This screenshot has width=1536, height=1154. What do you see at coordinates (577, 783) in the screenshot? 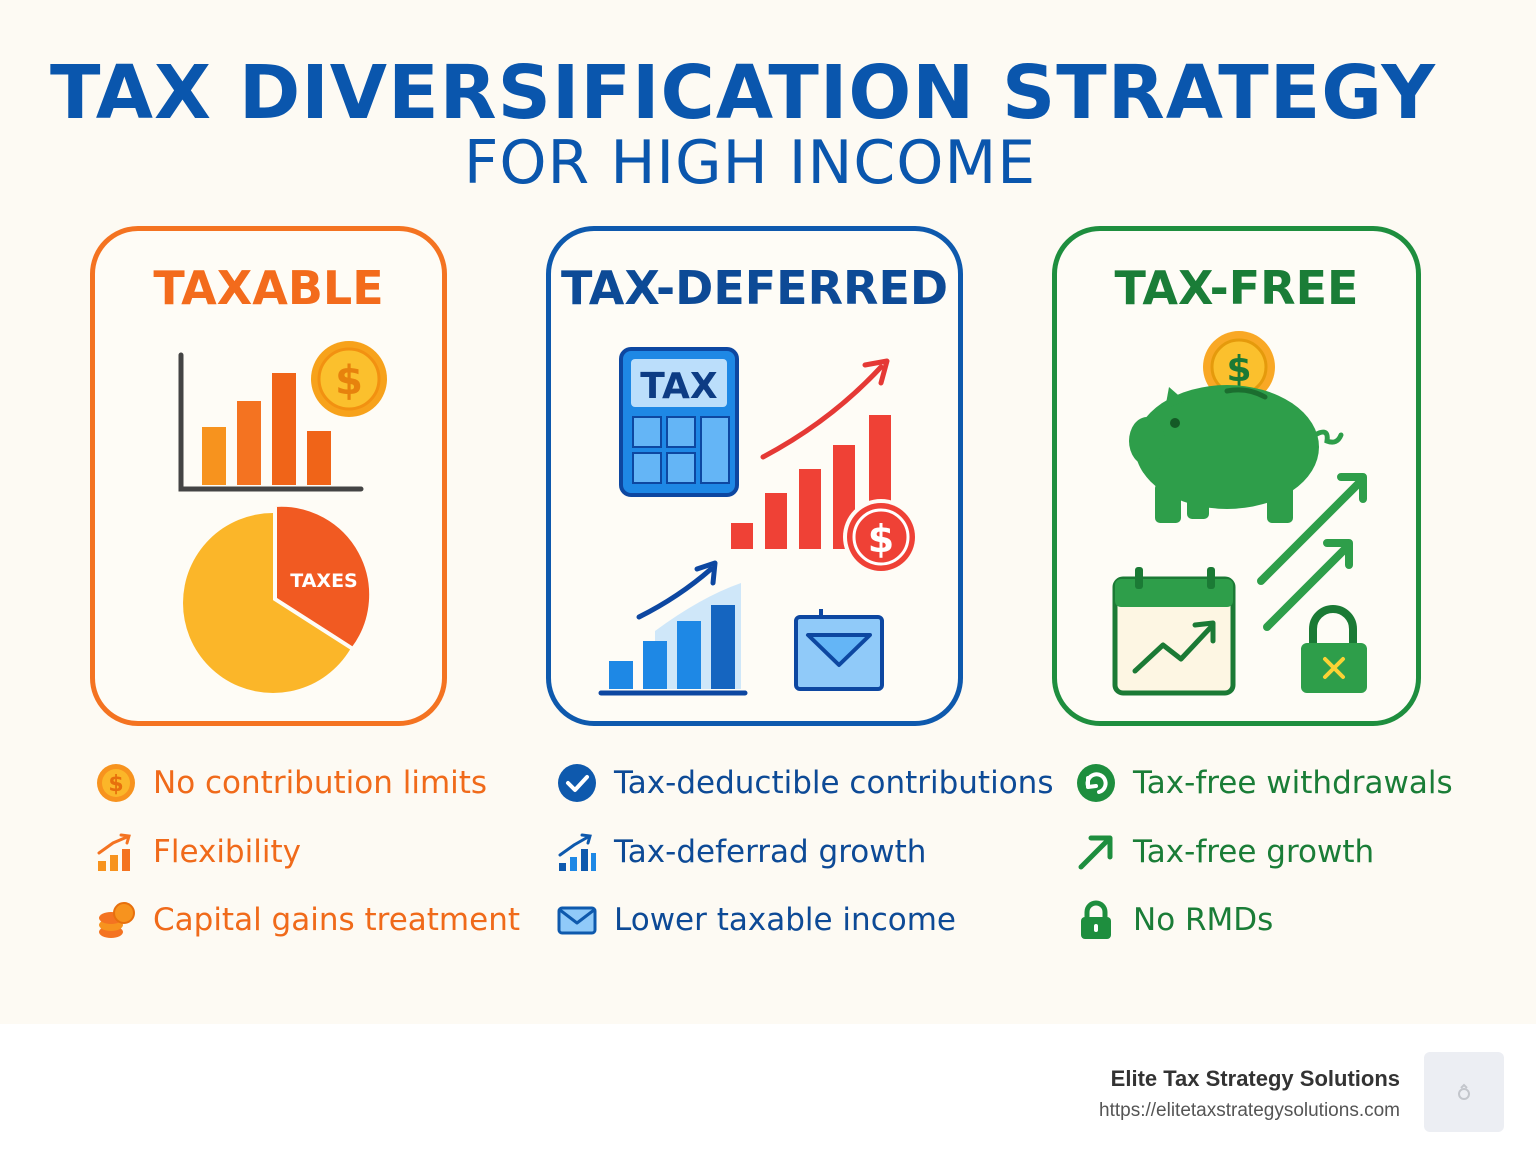
I see `check-circle-icon` at bounding box center [577, 783].